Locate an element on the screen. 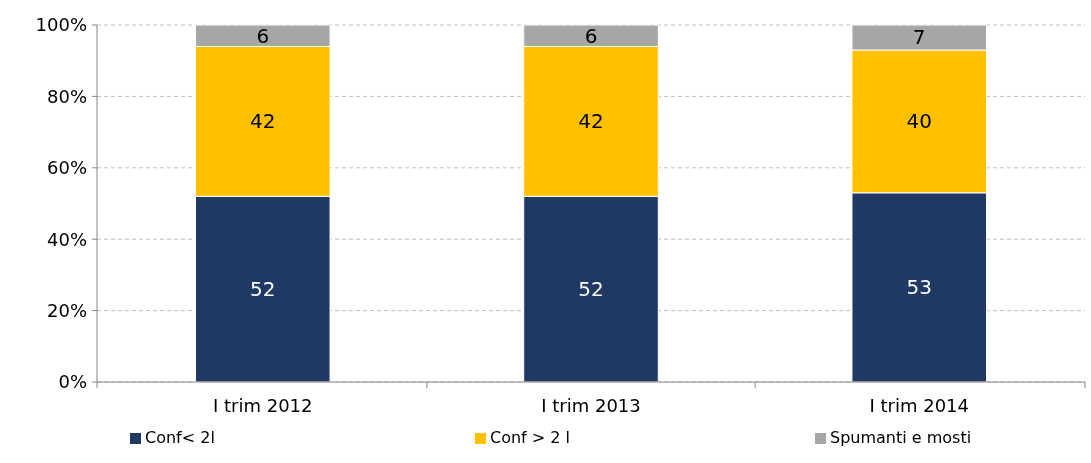  legend-label: Conf< 2l is located at coordinates (180, 437).